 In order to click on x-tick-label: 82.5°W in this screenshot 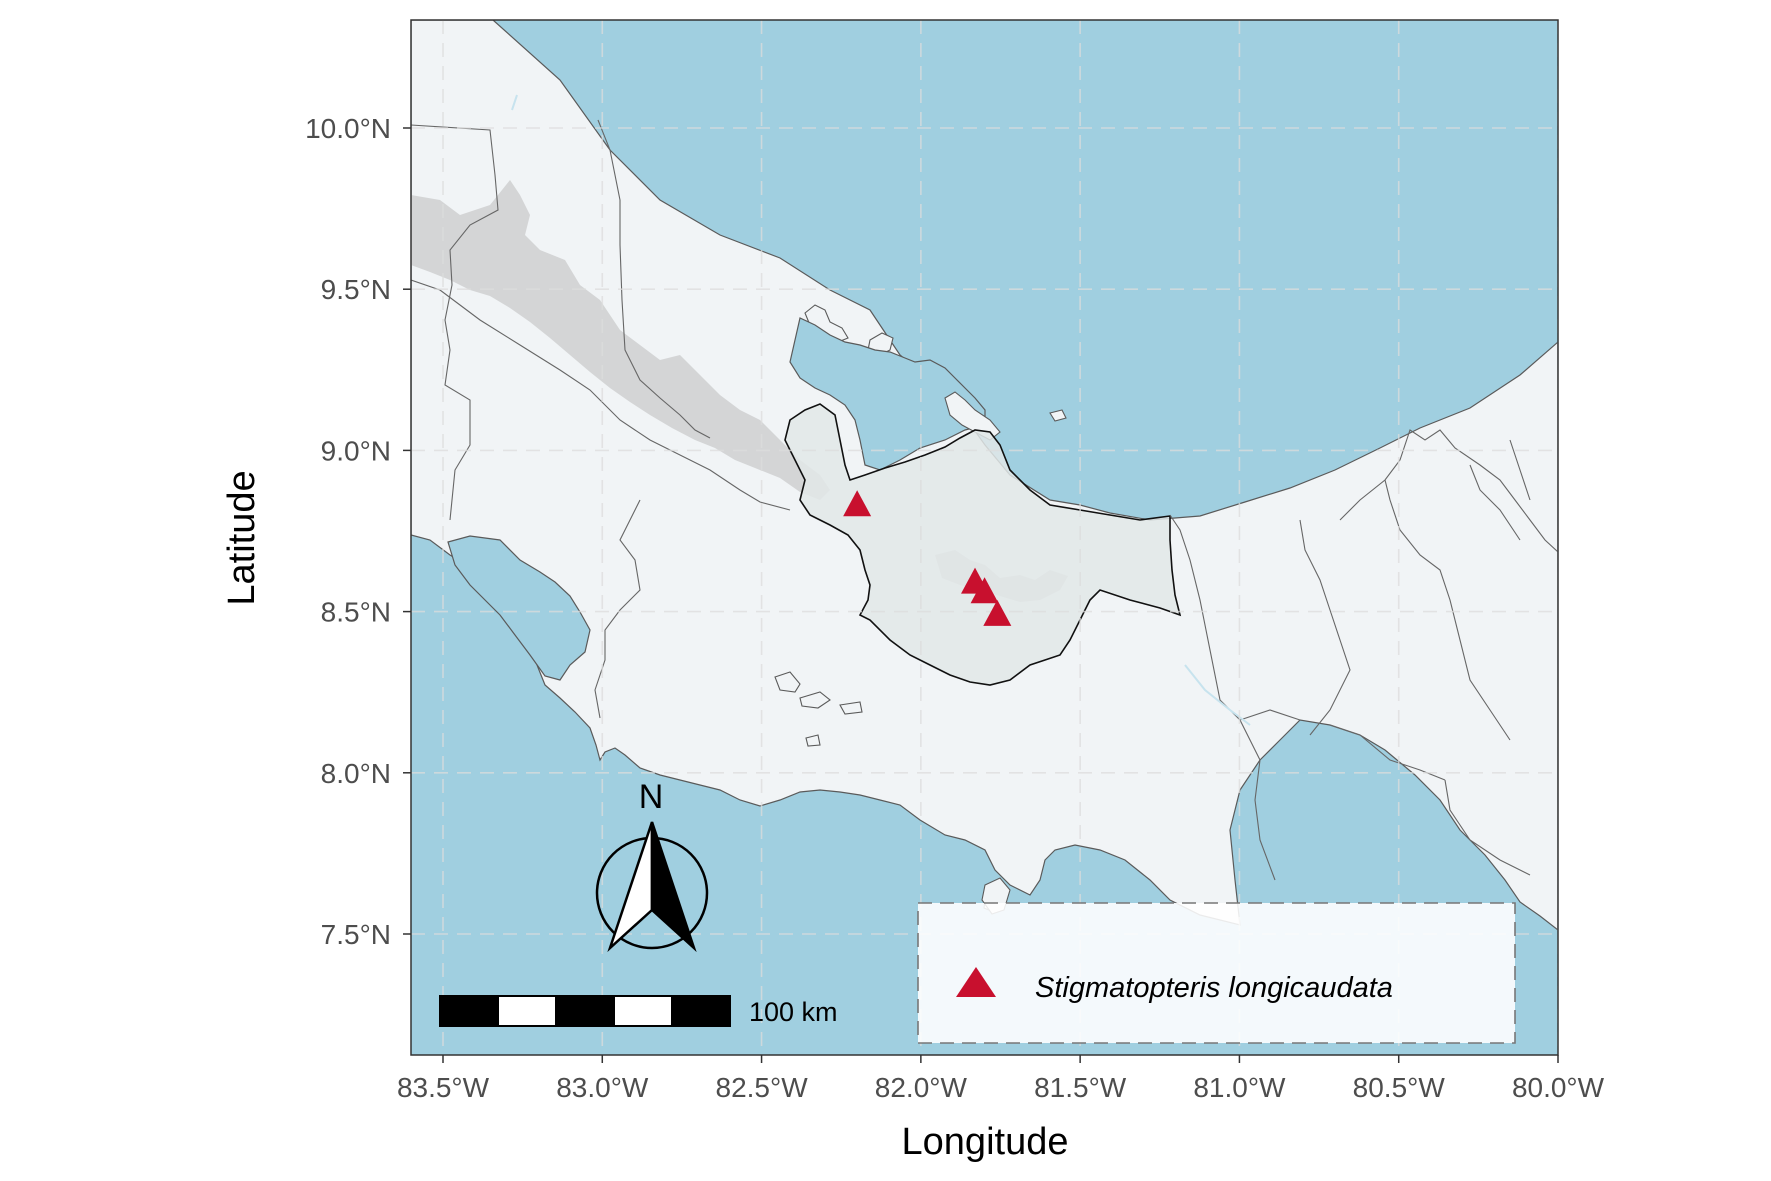, I will do `click(762, 1087)`.